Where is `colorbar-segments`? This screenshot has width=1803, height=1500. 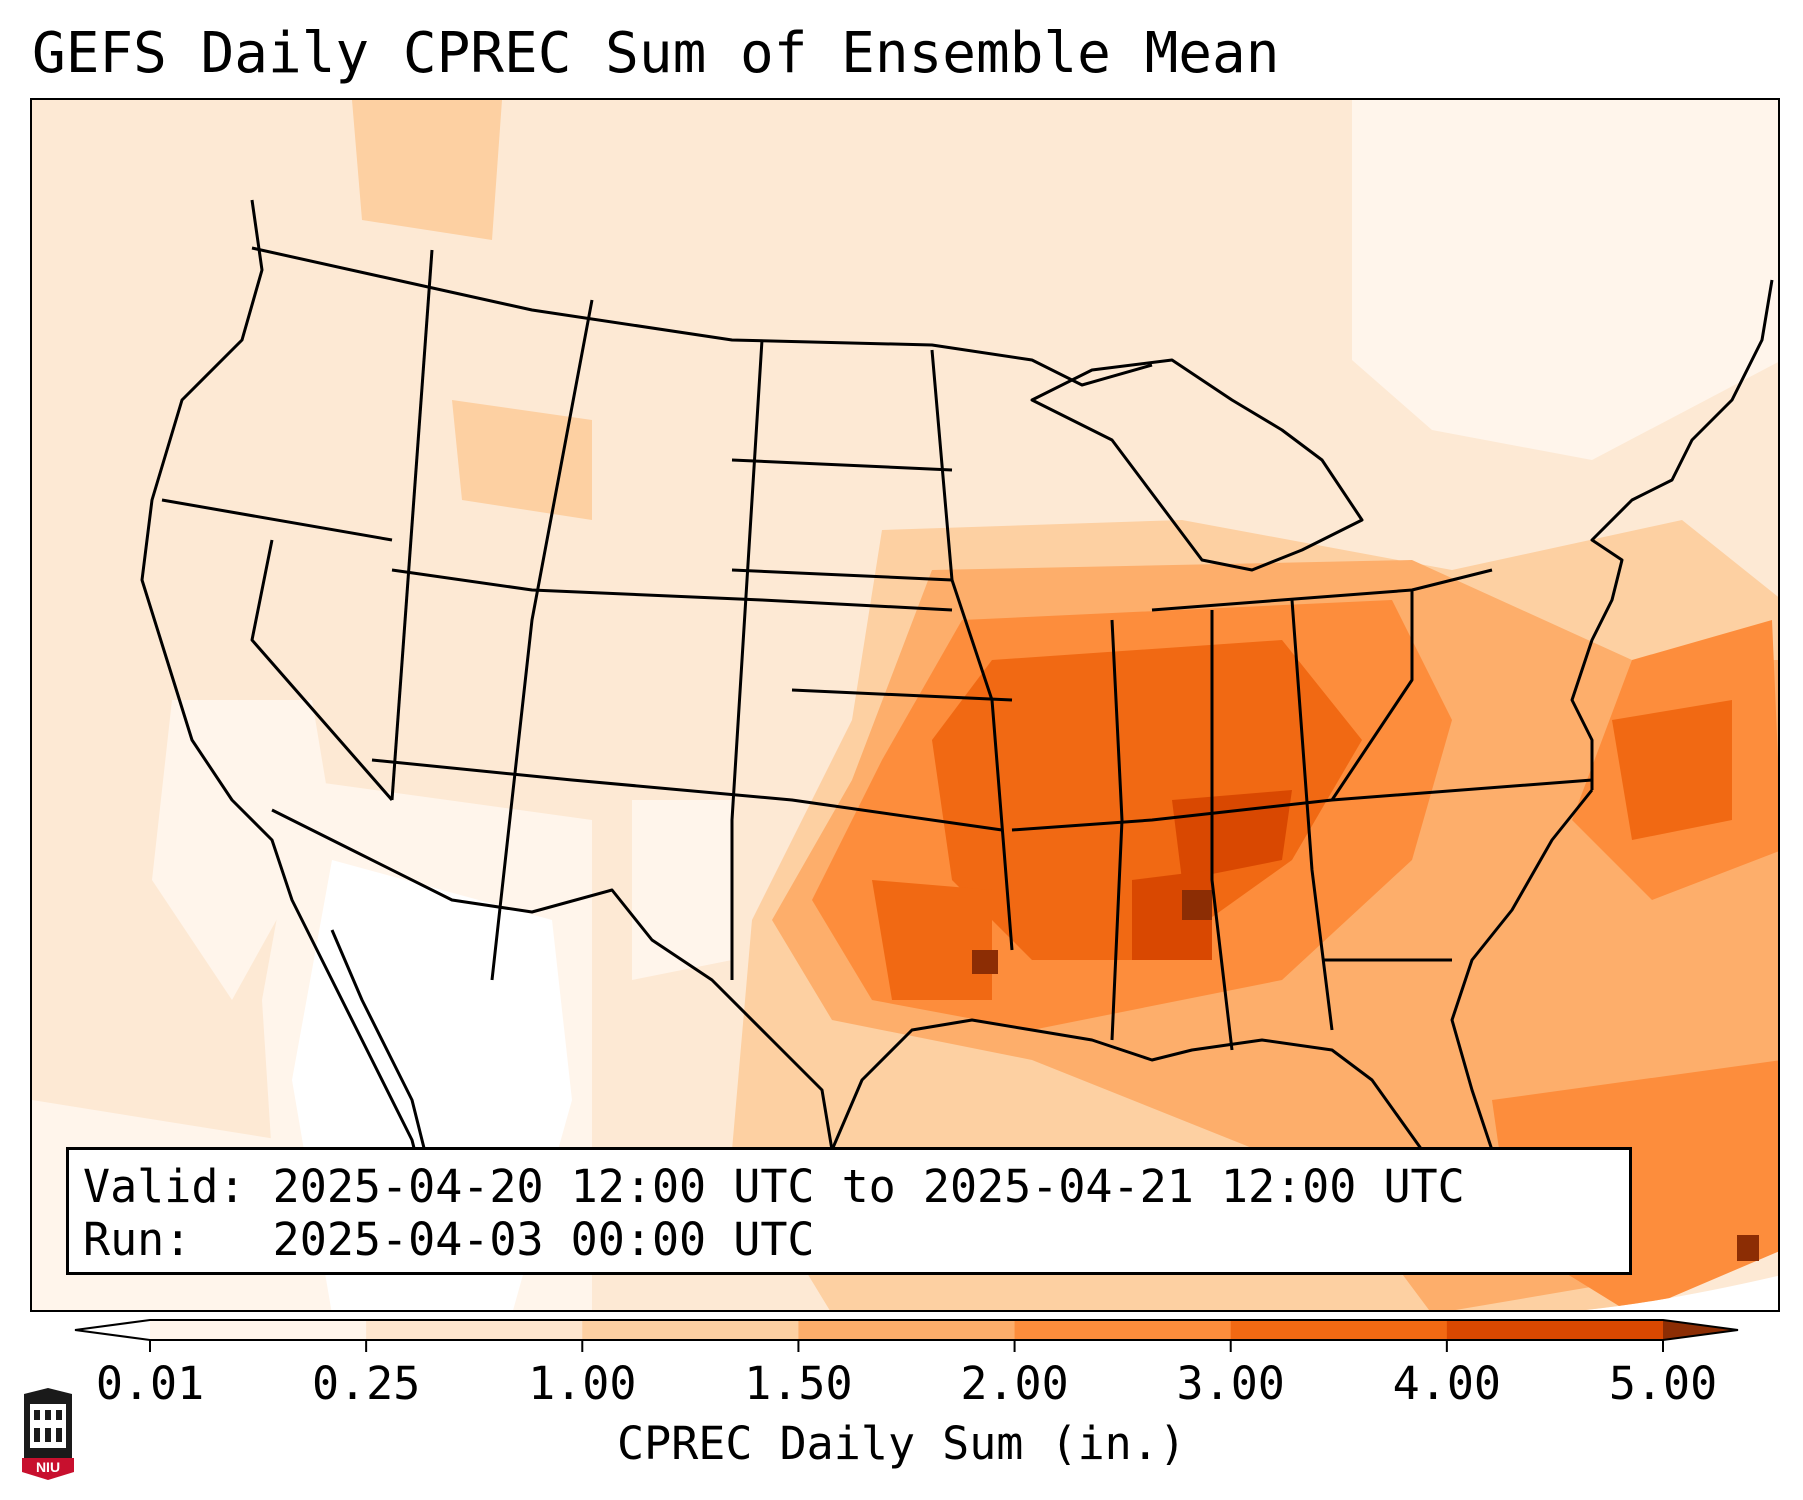 colorbar-segments is located at coordinates (906, 1330).